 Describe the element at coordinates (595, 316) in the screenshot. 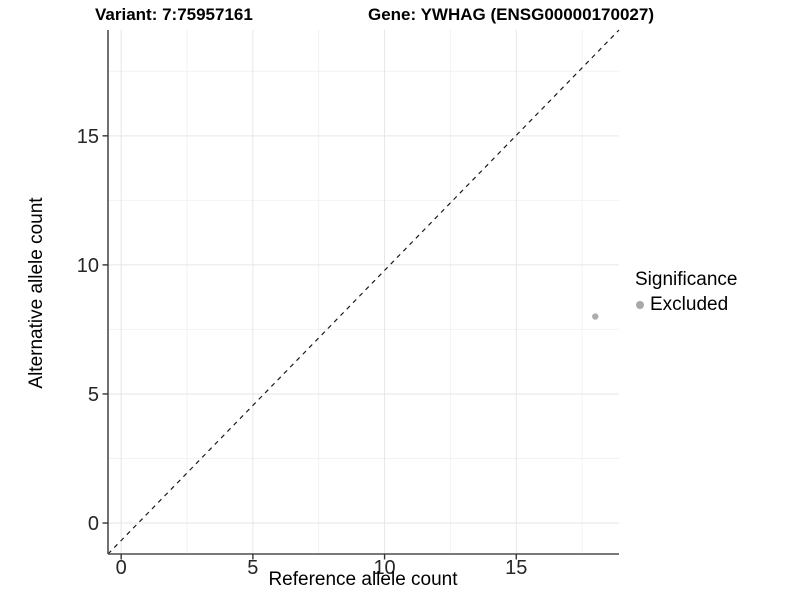

I see `data-point` at that location.